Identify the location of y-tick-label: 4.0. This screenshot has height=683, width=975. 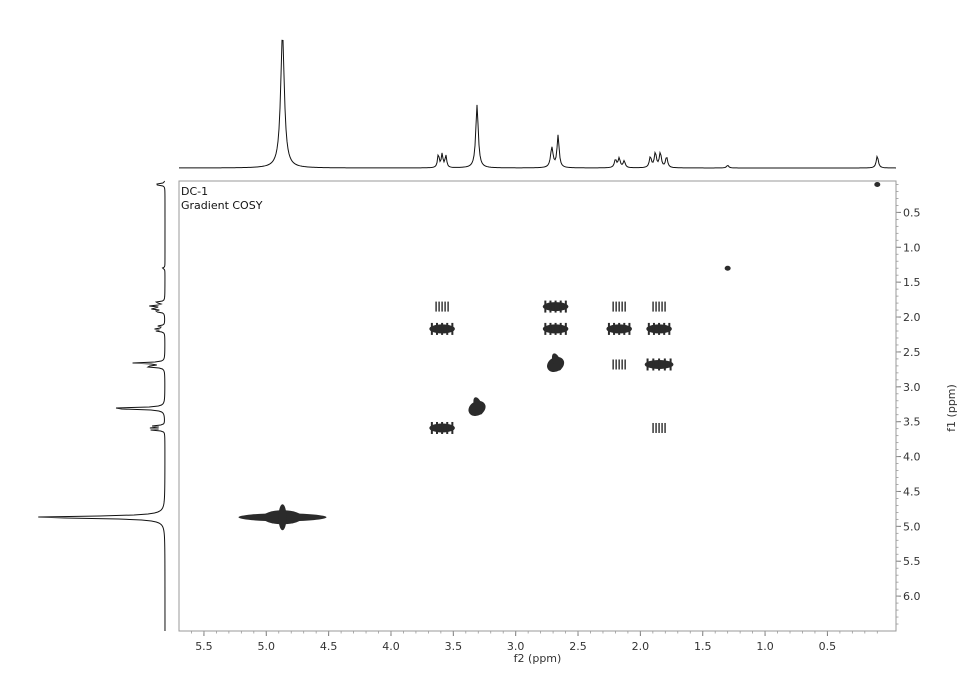
(912, 457).